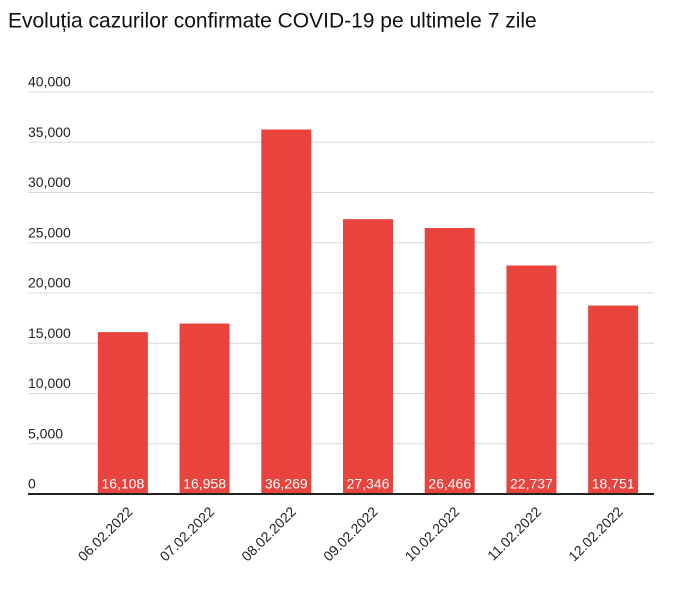  What do you see at coordinates (49, 283) in the screenshot?
I see `y-tick-label: 20,000` at bounding box center [49, 283].